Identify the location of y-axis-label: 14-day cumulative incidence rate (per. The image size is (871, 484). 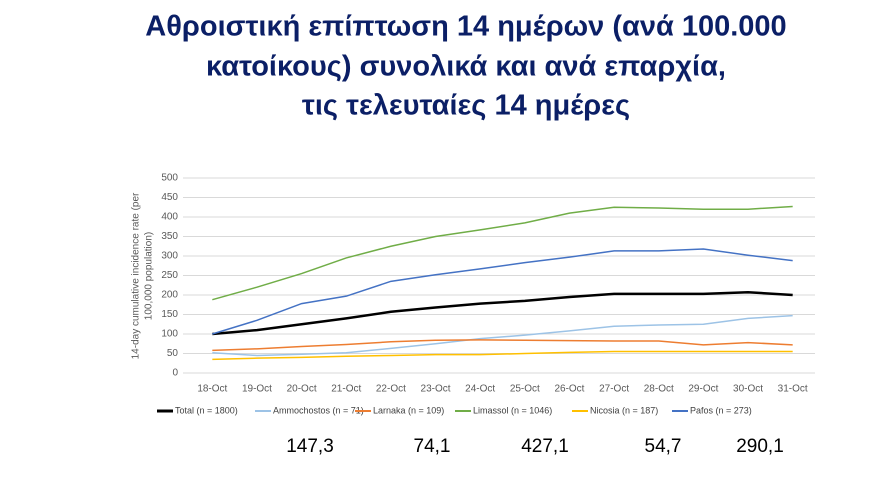
(136, 275).